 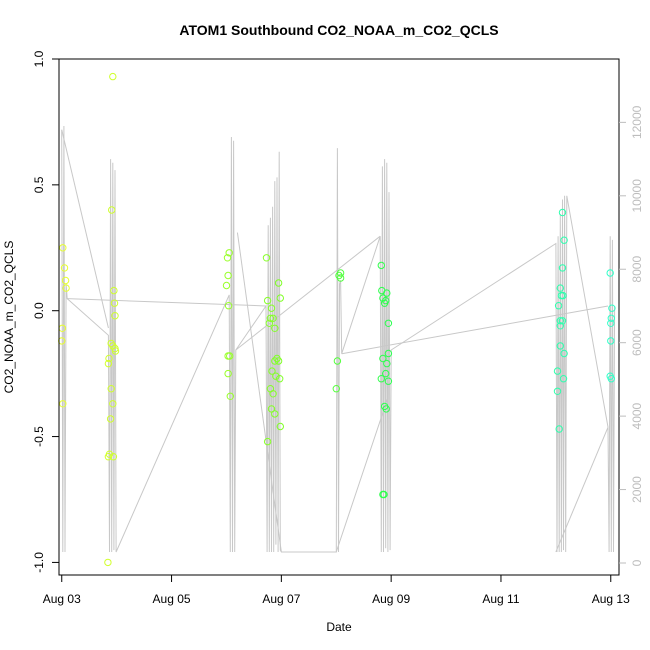 I want to click on y2-tick-label: 8000, so click(x=637, y=269).